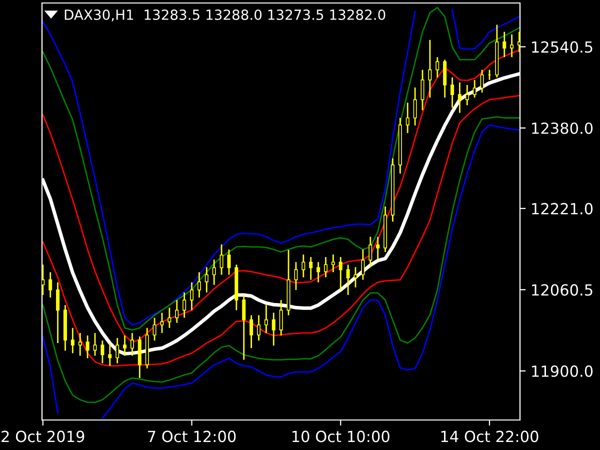  What do you see at coordinates (341, 436) in the screenshot?
I see `x-tick-label: 10 Oct 10:00` at bounding box center [341, 436].